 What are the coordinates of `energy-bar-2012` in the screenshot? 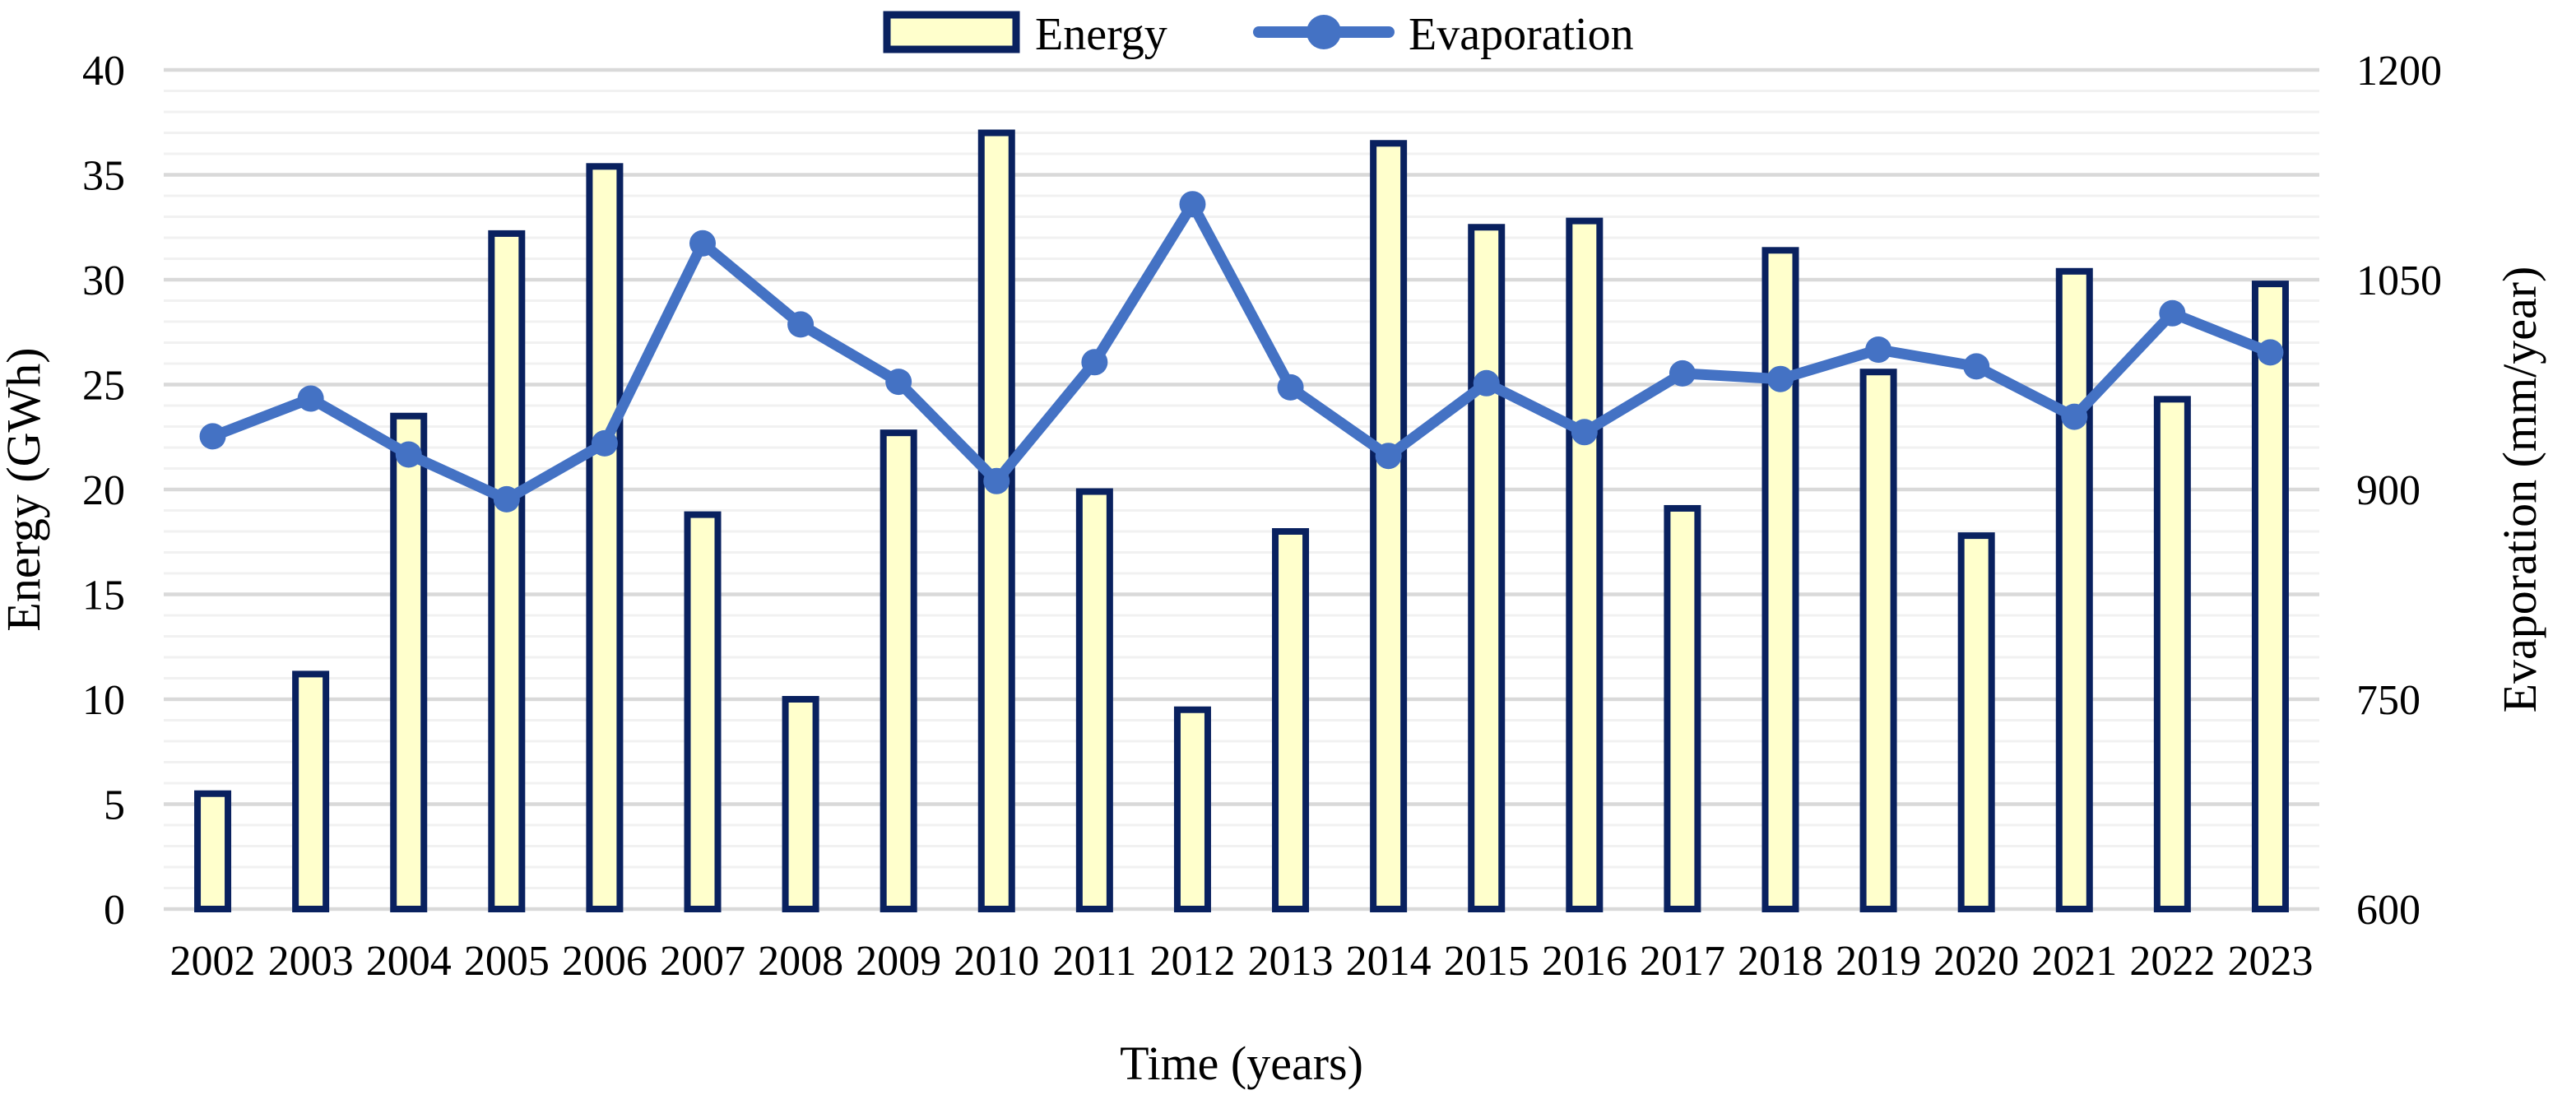 It's located at (1192, 809).